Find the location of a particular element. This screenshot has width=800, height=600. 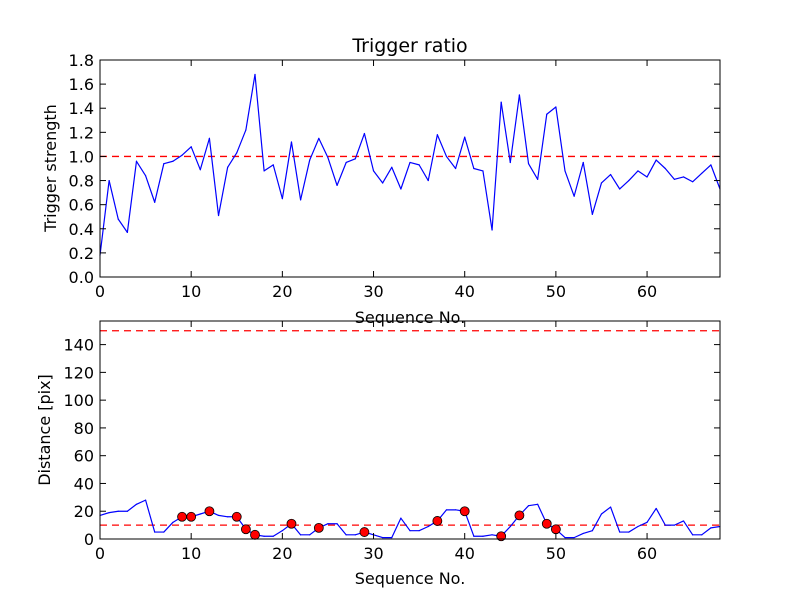

y-tick-label: 0.6 is located at coordinates (81, 205).